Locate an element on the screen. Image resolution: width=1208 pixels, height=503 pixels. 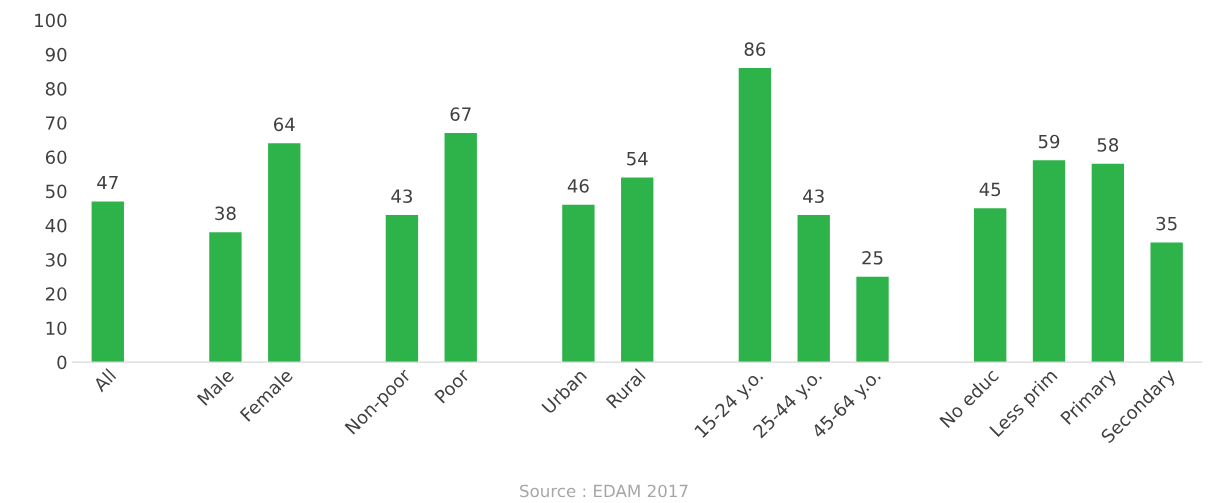
data-label: 47 is located at coordinates (107, 182).